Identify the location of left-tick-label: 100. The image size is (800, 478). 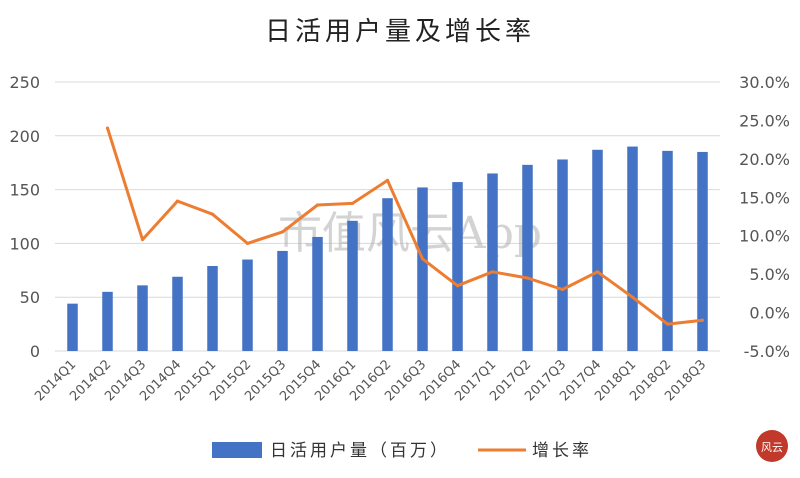
(24, 243).